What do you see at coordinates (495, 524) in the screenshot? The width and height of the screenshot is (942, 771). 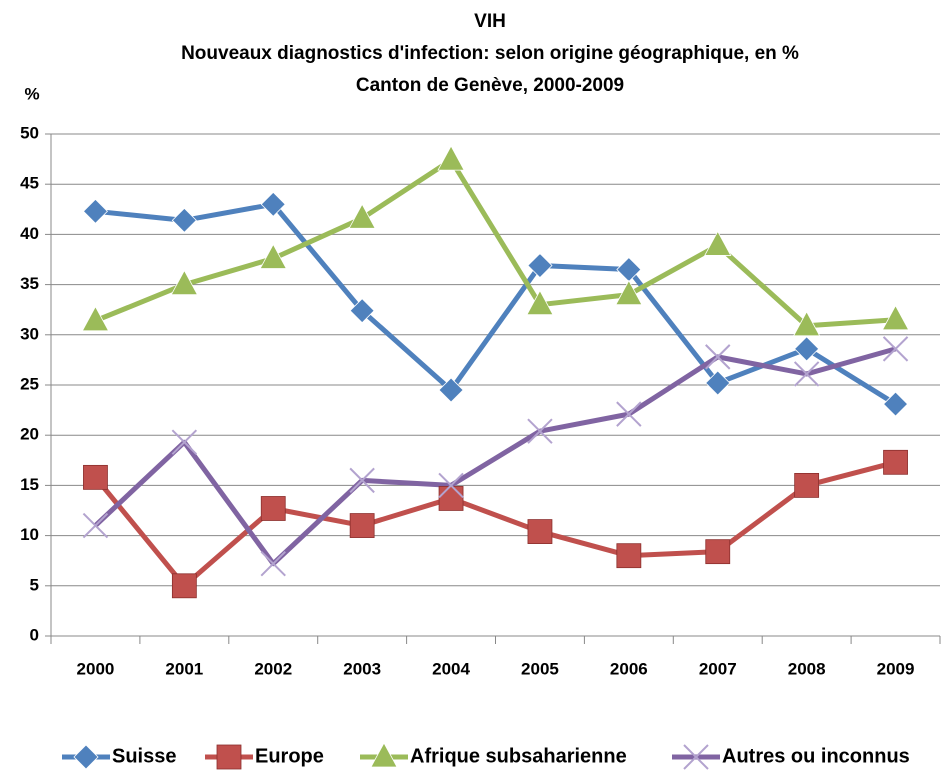 I see `series-line` at bounding box center [495, 524].